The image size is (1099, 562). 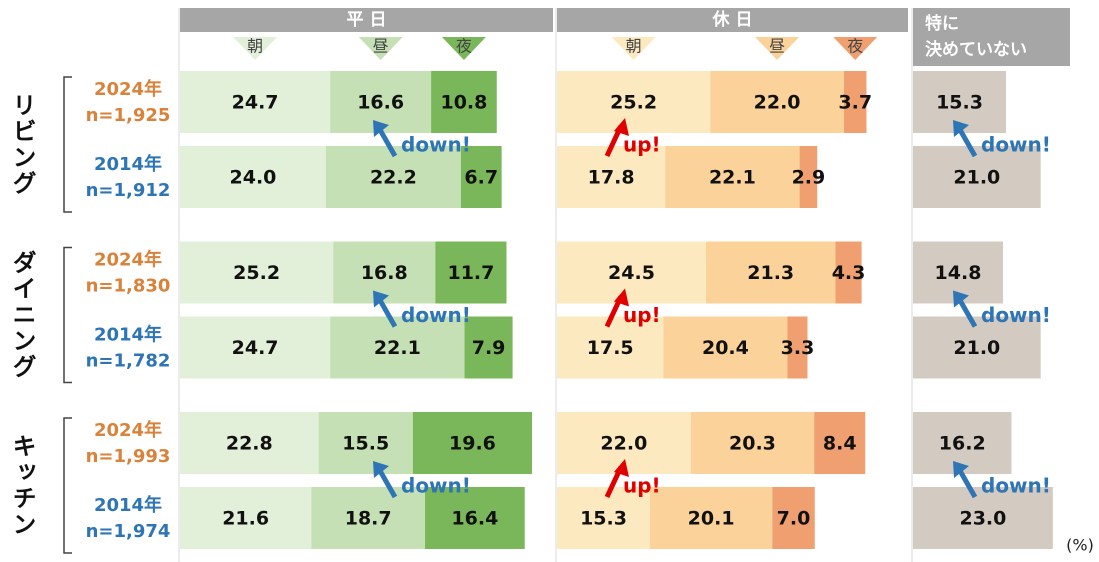 What do you see at coordinates (22, 315) in the screenshot?
I see `room-label: ダイニング` at bounding box center [22, 315].